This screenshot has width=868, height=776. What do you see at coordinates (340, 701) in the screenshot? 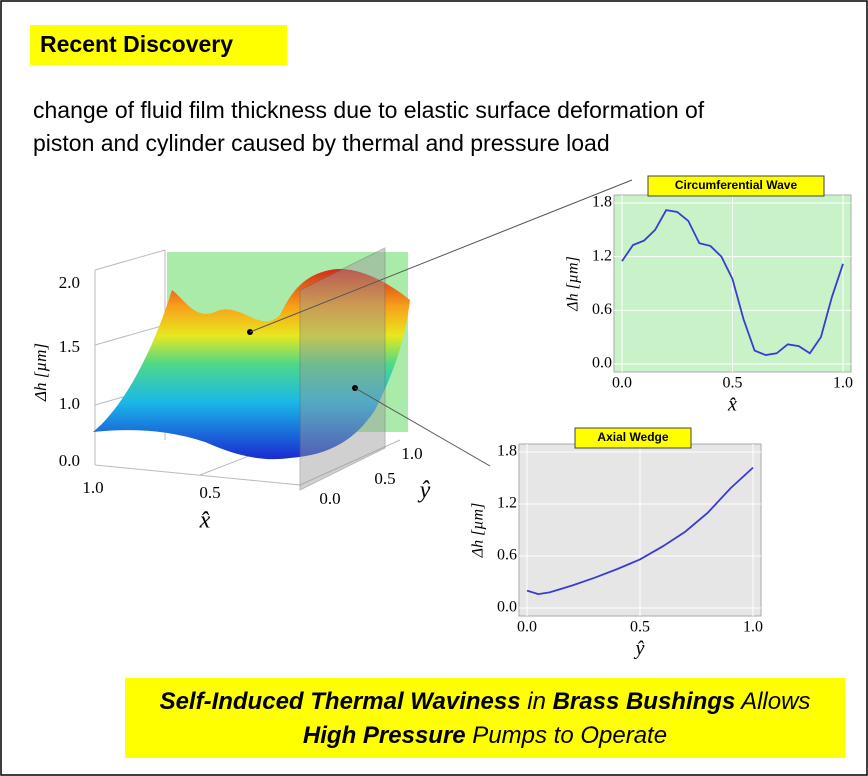
I see `footer-segment: Self-Induced Thermal Waviness` at bounding box center [340, 701].